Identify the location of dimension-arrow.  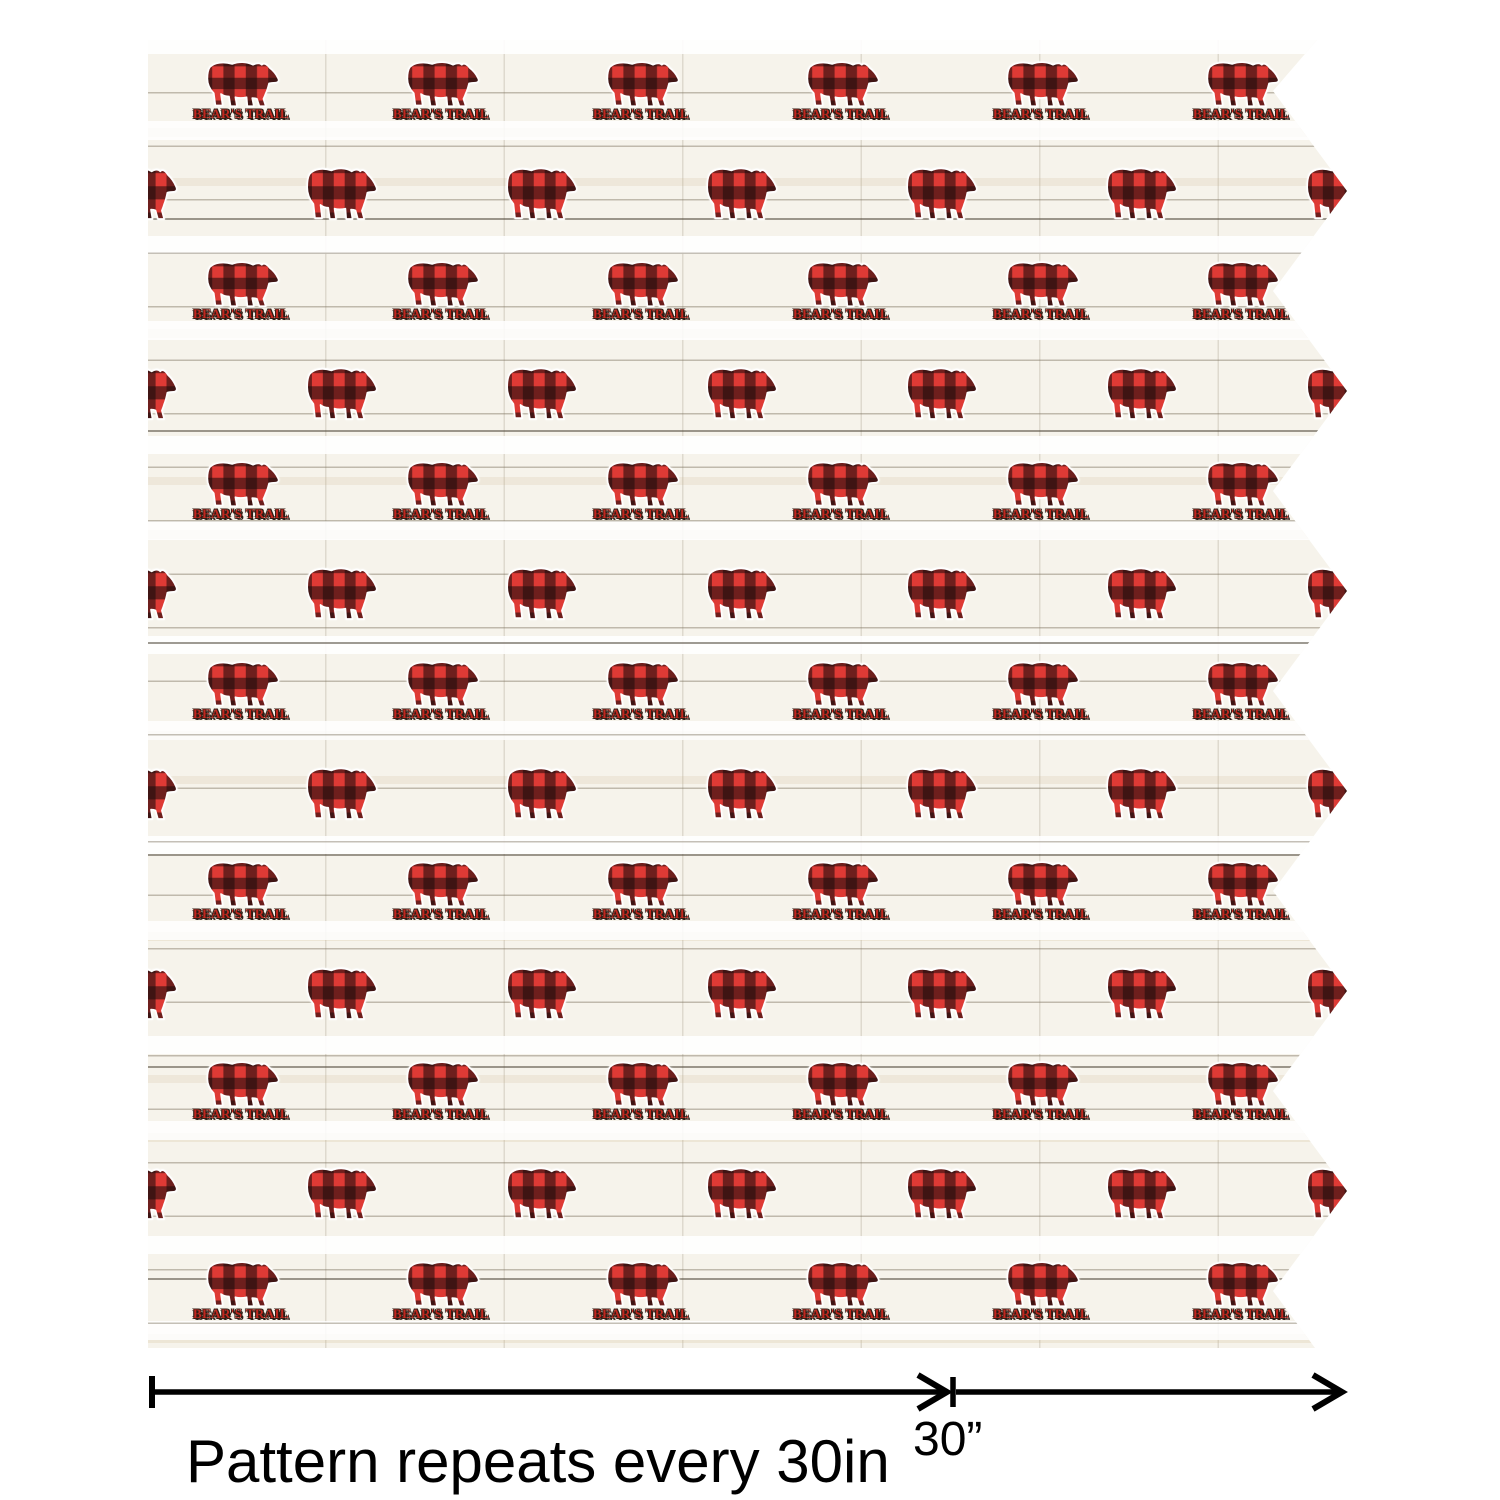
(748, 1392).